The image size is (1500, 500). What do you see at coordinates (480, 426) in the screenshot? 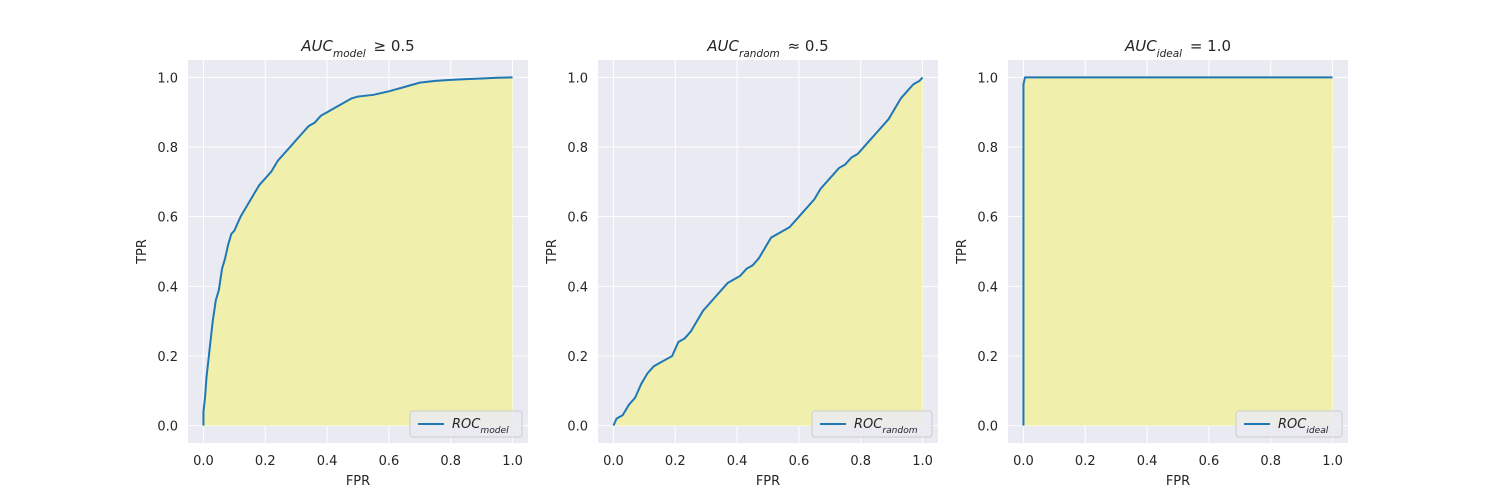
I see `legend-entry-label: ROCmodel` at bounding box center [480, 426].